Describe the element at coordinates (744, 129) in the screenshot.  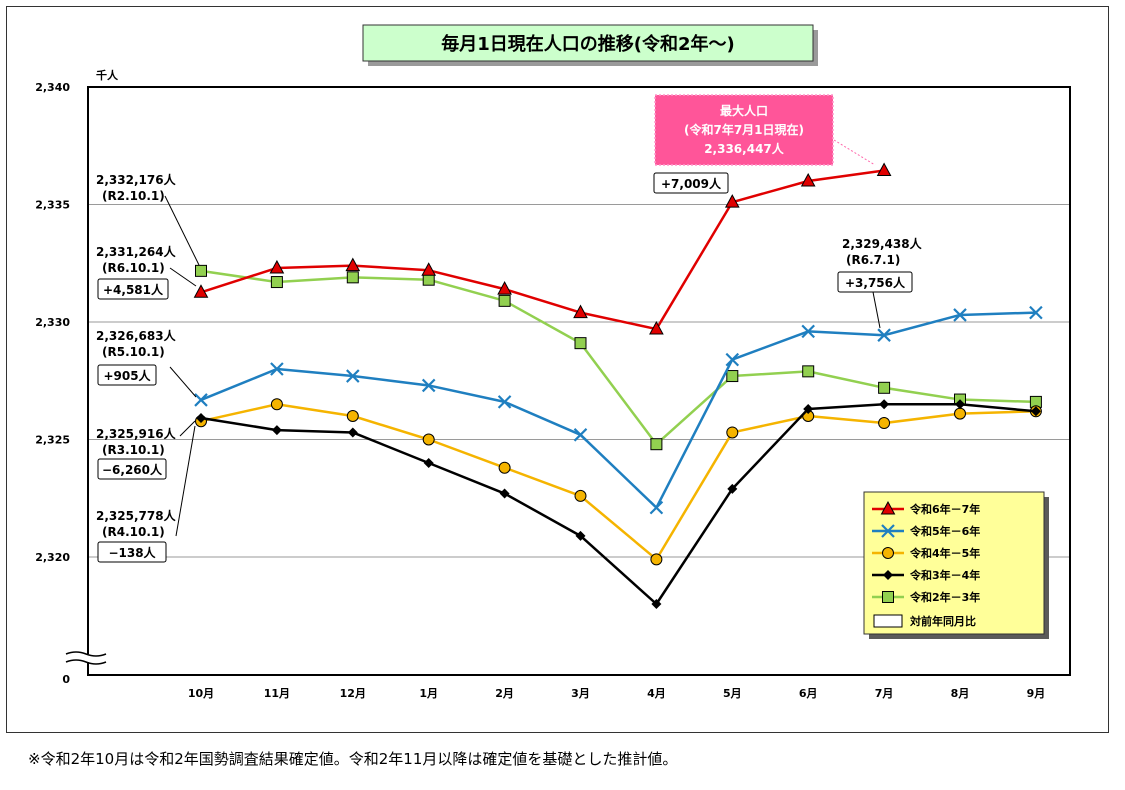
I see `max-callout-date: (令和7年7月1日現在)` at that location.